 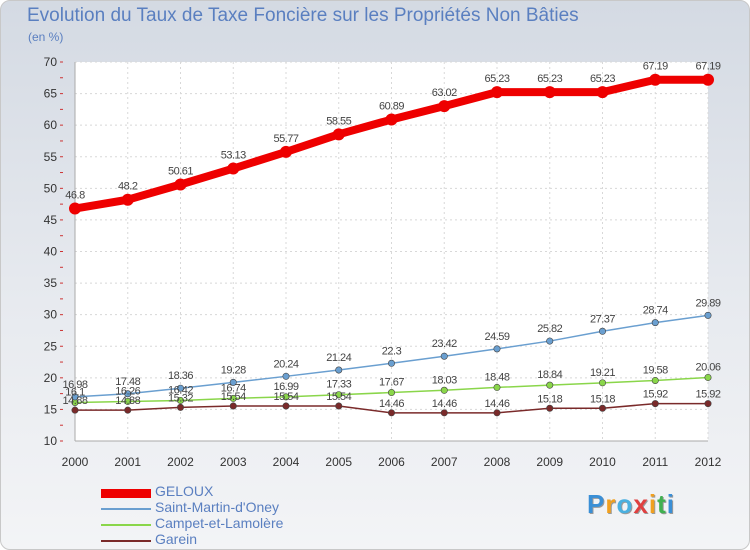 I want to click on proxiti-logo: Proxiti, so click(x=631, y=504).